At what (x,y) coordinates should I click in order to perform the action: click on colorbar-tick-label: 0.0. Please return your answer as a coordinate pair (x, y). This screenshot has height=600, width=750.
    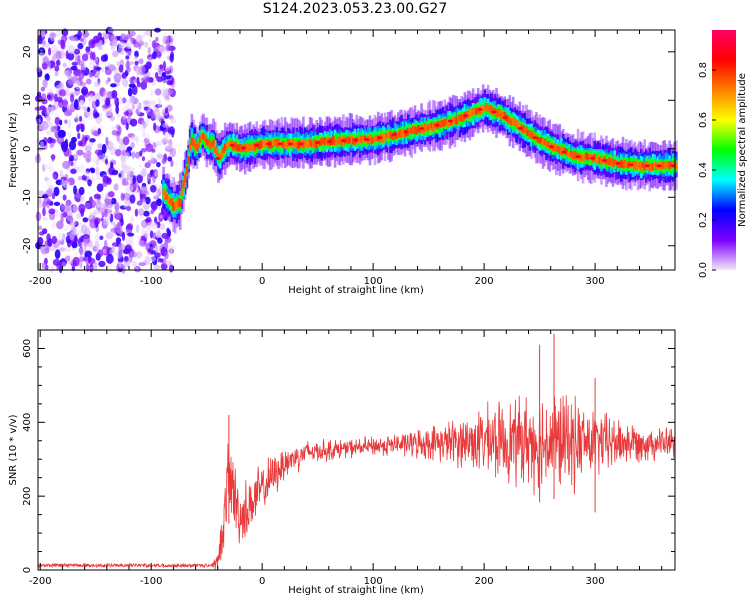
    Looking at the image, I should click on (703, 270).